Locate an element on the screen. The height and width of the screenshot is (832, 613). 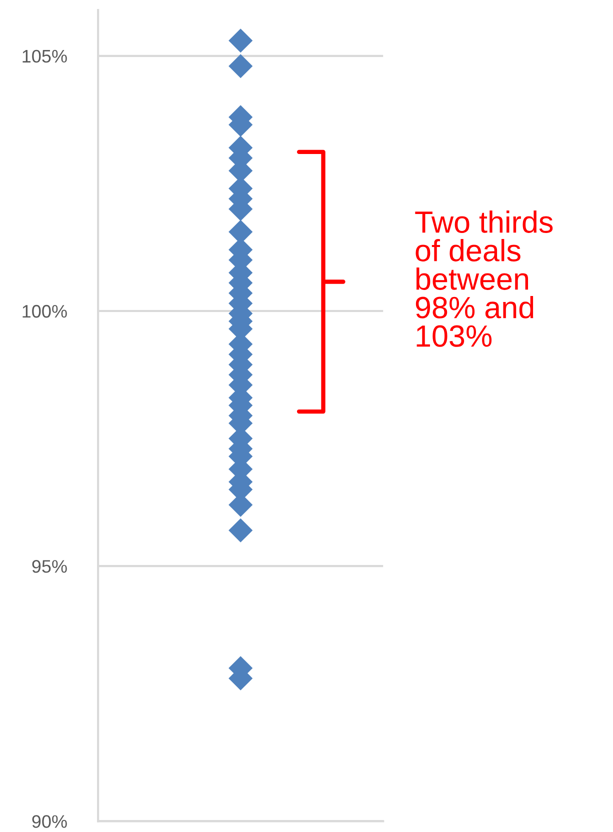
y-tick-label: 95% is located at coordinates (49, 566).